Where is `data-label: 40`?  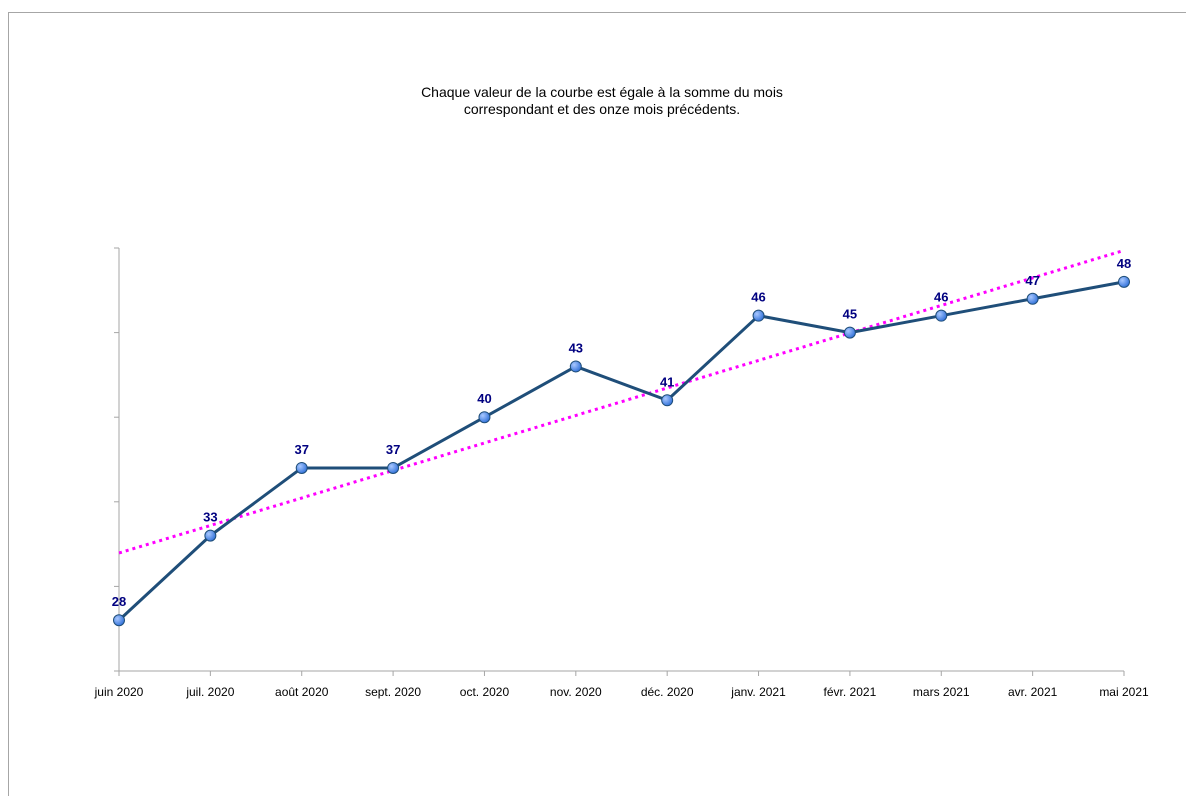
data-label: 40 is located at coordinates (484, 398).